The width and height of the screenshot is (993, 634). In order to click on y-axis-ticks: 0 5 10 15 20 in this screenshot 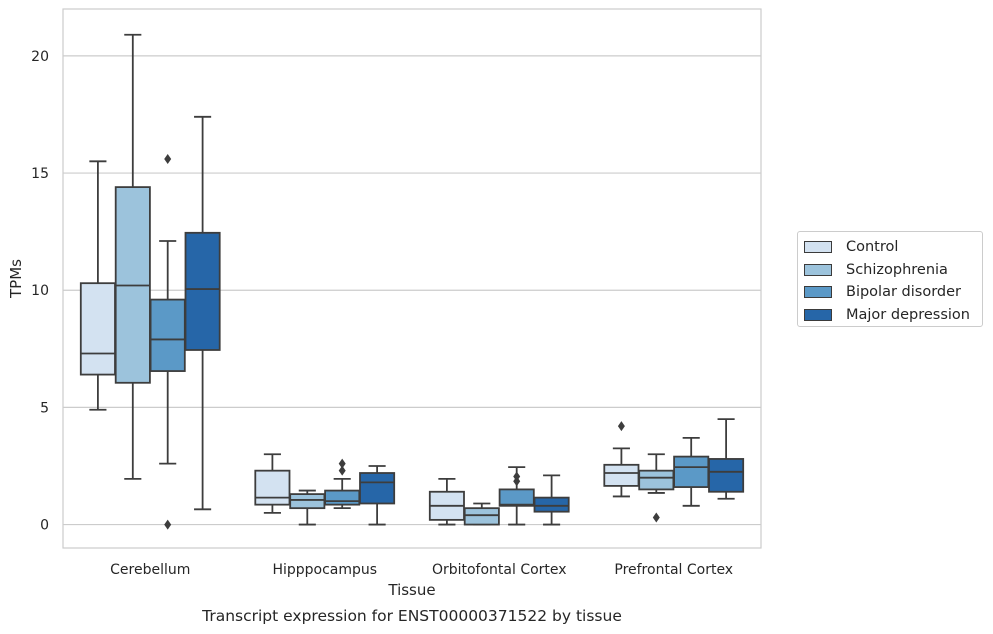, I will do `click(40, 291)`.